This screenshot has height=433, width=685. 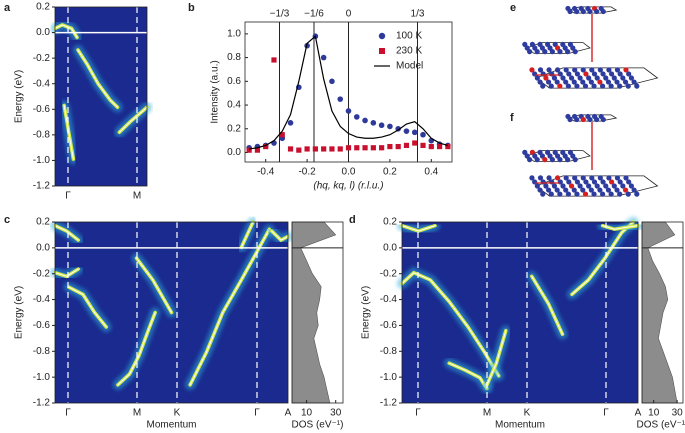 What do you see at coordinates (590, 47) in the screenshot?
I see `lattice-diagram` at bounding box center [590, 47].